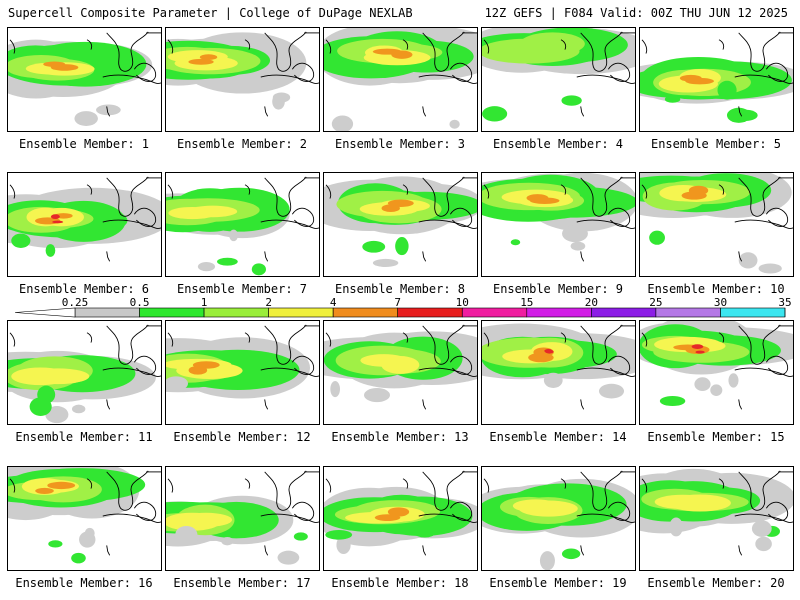 The height and width of the screenshot is (600, 800). I want to click on ensemble-member-label: Ensemble Member: 2, so click(242, 144).